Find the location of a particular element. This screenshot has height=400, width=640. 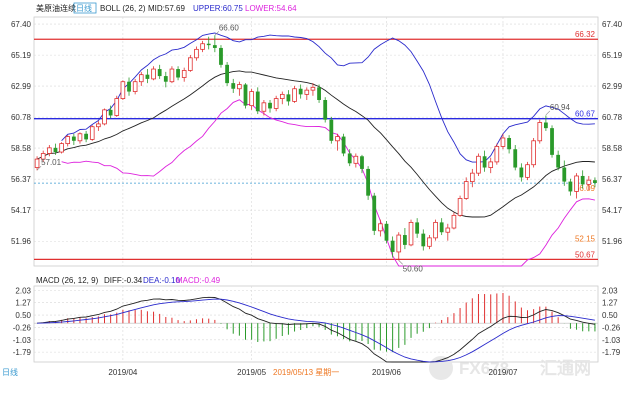

price-y-tick-left: 58.58 is located at coordinates (21, 148).